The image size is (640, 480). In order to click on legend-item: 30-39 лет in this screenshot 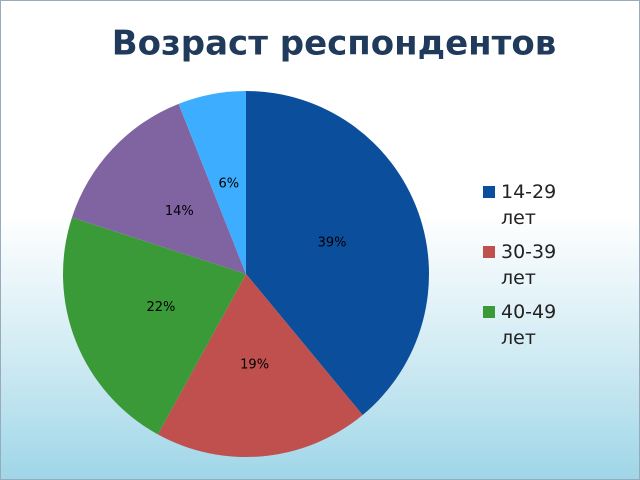, I will do `click(526, 265)`.